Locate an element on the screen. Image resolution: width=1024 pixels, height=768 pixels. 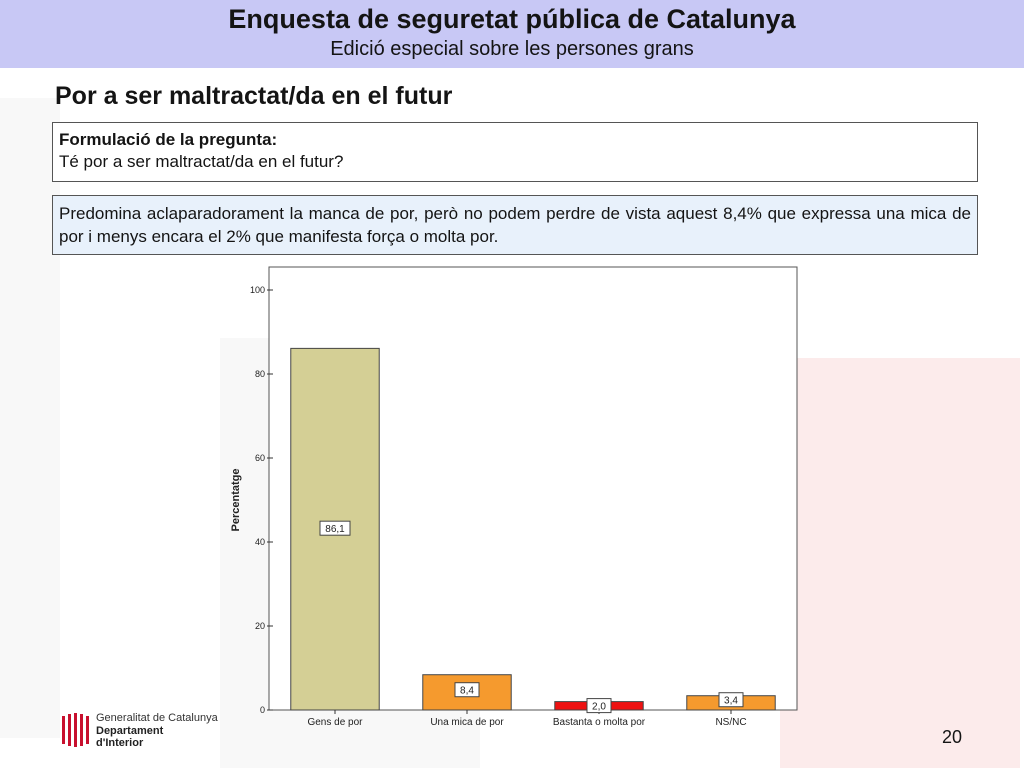
y-tick-label: 40 is located at coordinates (260, 542).